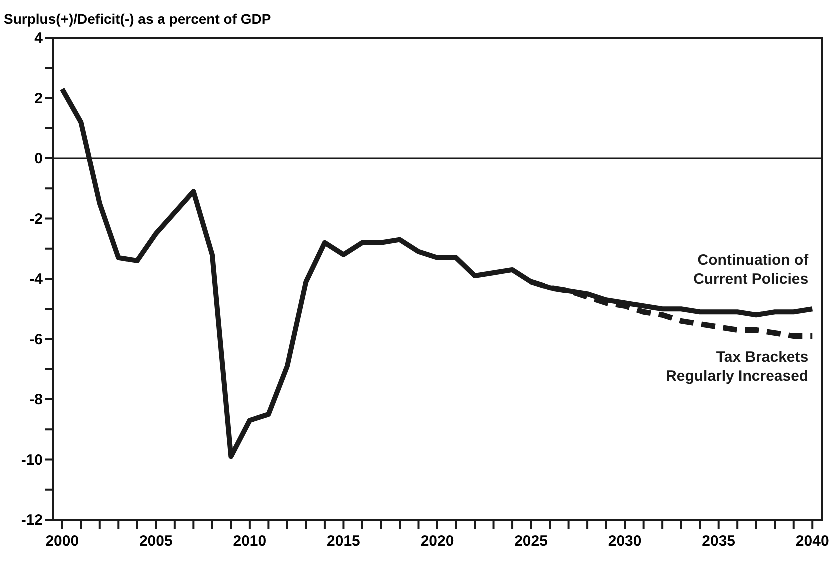  Describe the element at coordinates (250, 541) in the screenshot. I see `x-tick-label: 2010` at that location.